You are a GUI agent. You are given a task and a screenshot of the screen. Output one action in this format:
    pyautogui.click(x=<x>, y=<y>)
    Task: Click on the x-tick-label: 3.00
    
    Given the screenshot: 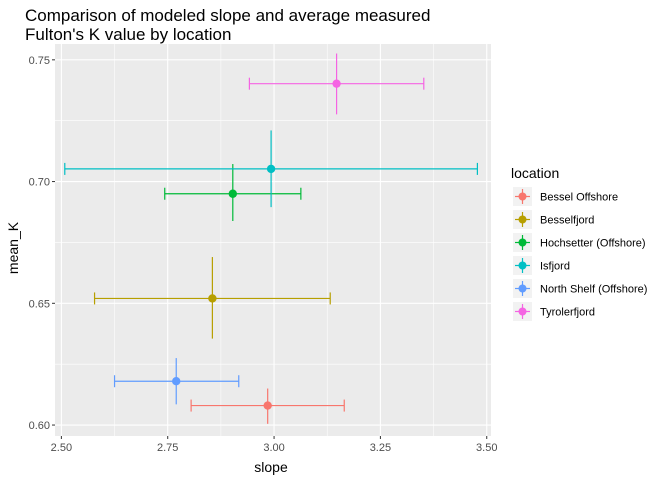 What is the action you would take?
    pyautogui.click(x=273, y=448)
    